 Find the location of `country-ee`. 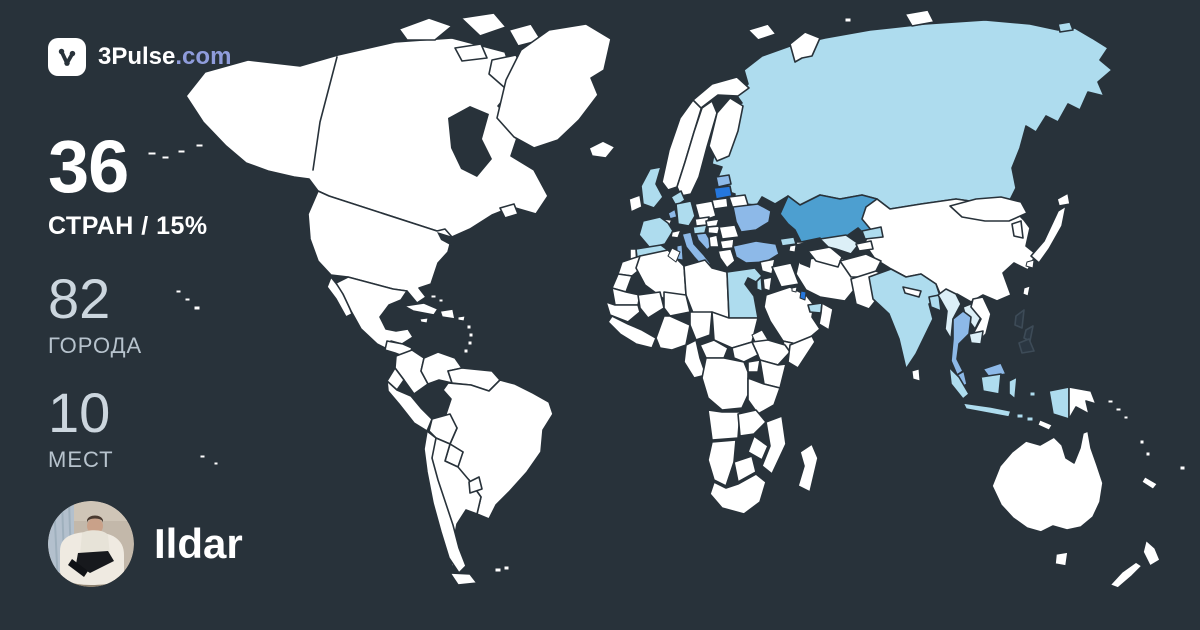

country-ee is located at coordinates (723, 181).